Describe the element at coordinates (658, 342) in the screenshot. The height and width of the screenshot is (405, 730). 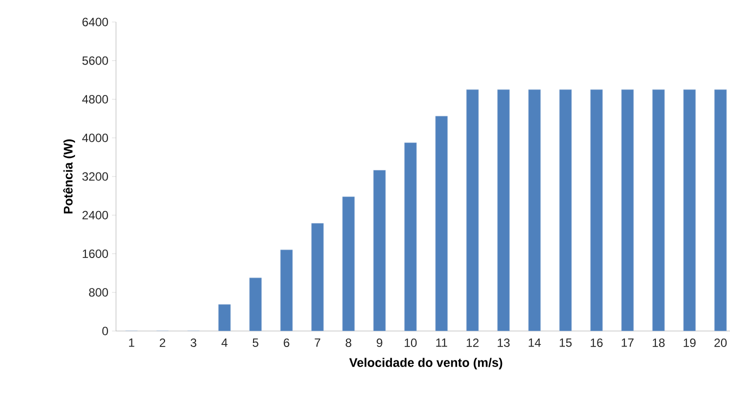
I see `x-tick-label: 18` at that location.